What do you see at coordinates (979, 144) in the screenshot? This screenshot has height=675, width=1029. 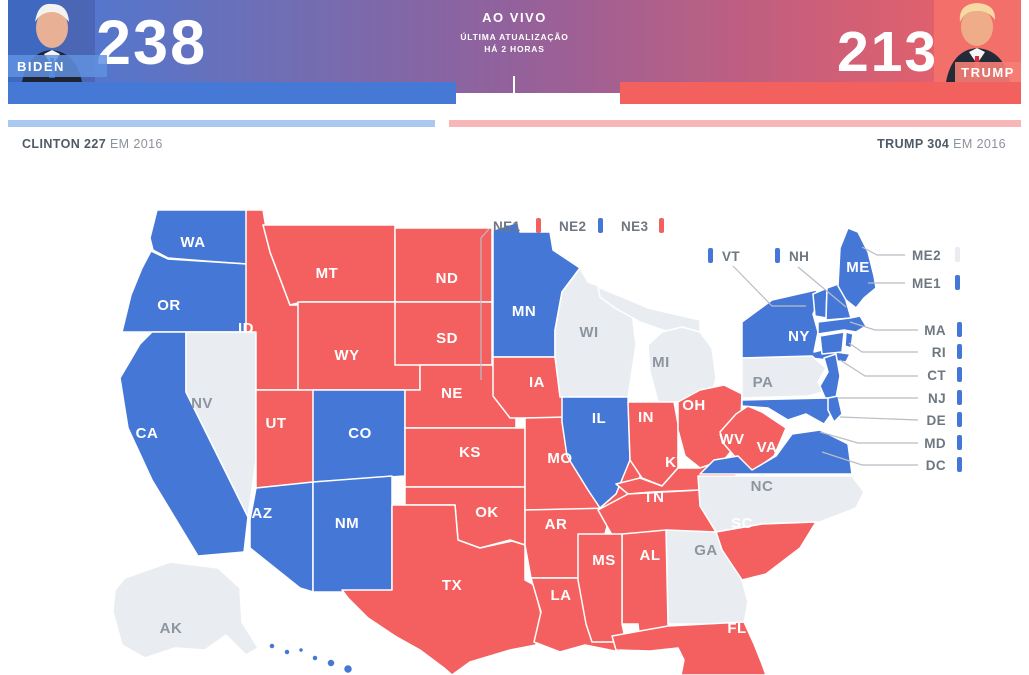 I see `trump-2016-rest: EM 2016` at bounding box center [979, 144].